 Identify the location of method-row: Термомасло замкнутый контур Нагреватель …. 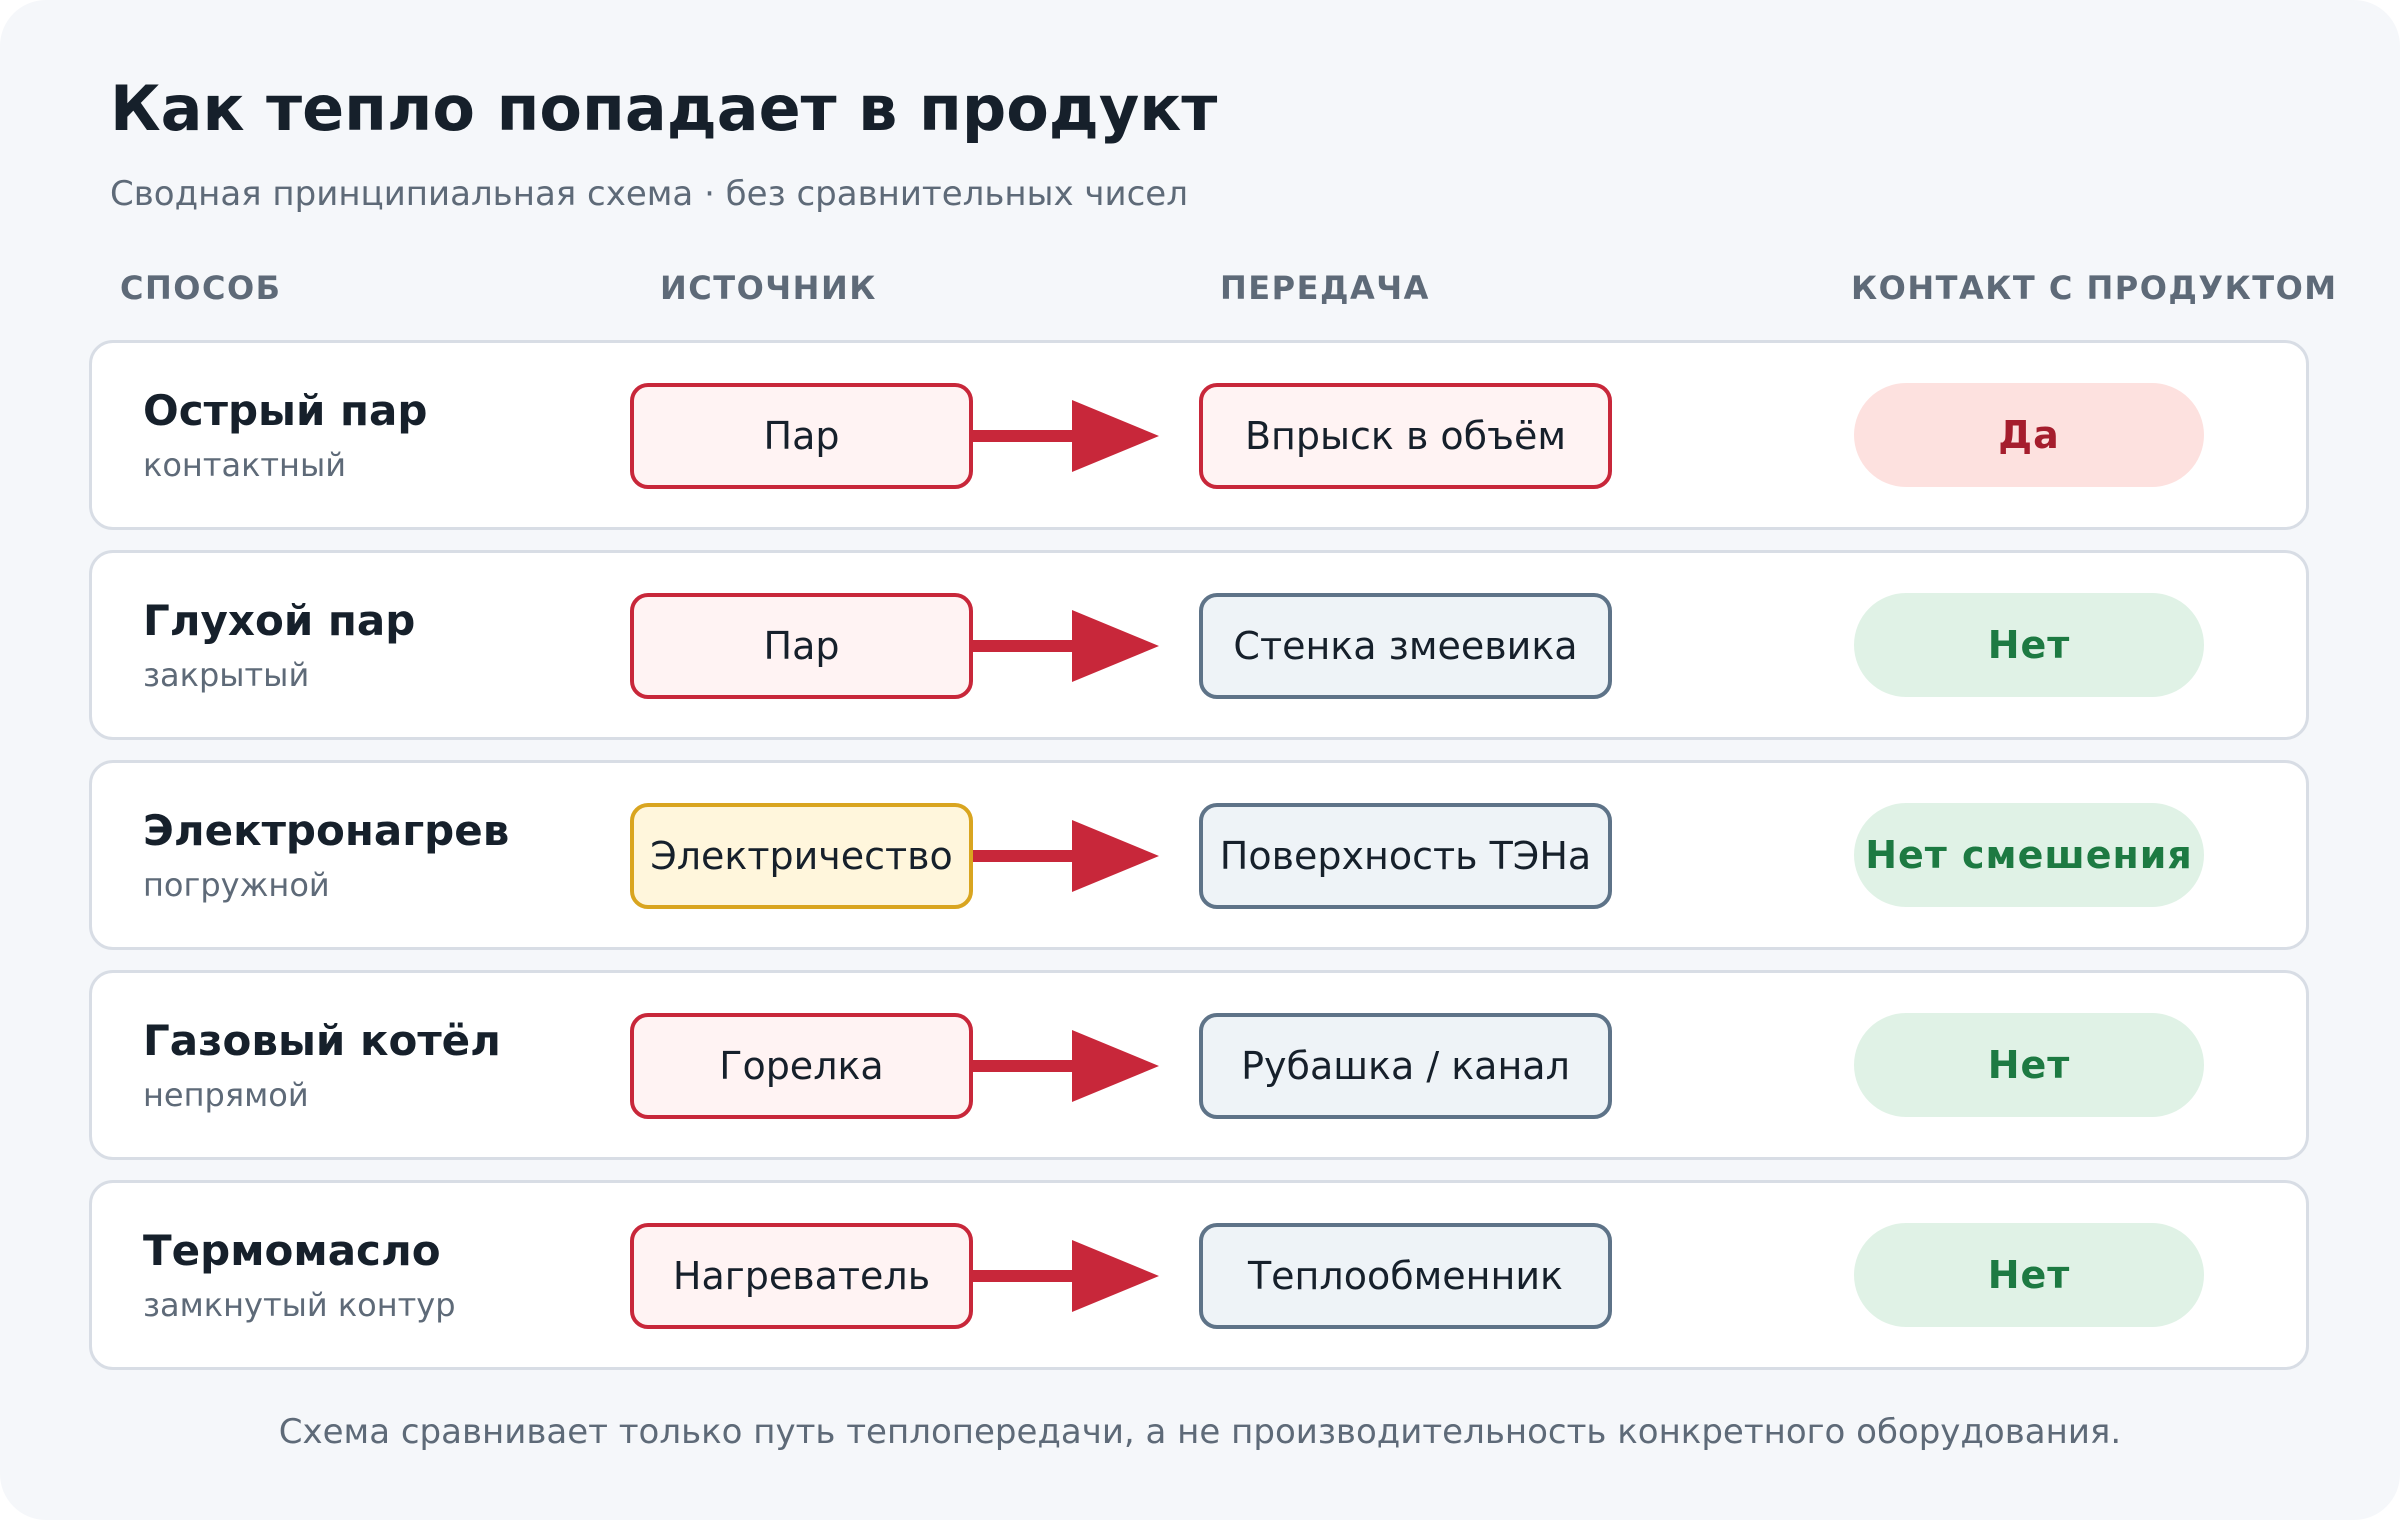
(1199, 1275).